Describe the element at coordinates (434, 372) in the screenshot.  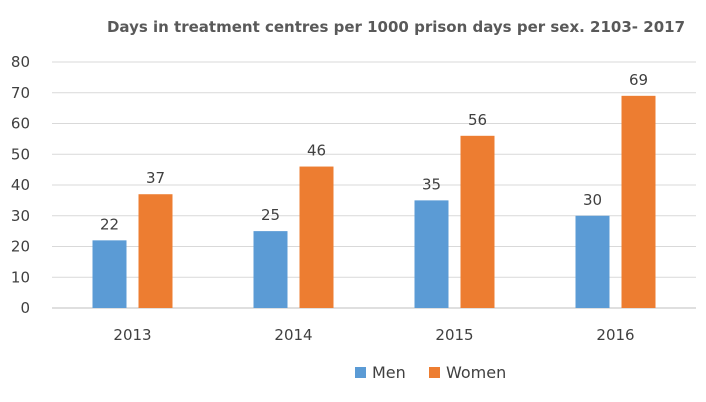
I see `legend-swatch-women` at that location.